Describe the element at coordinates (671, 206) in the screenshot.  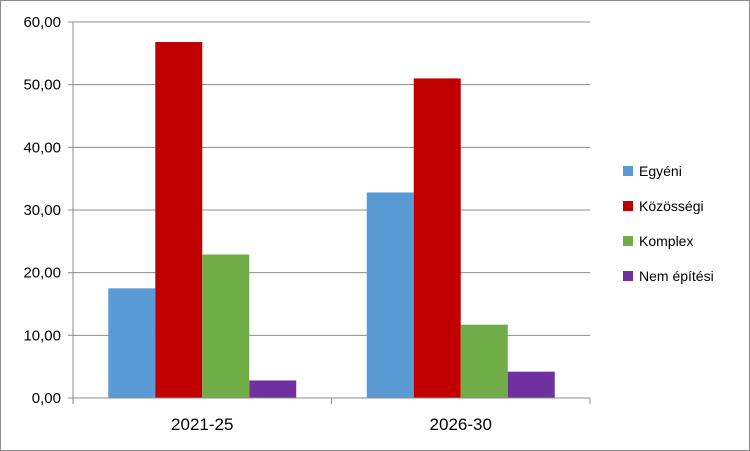
I see `legend-label: Közösségi` at that location.